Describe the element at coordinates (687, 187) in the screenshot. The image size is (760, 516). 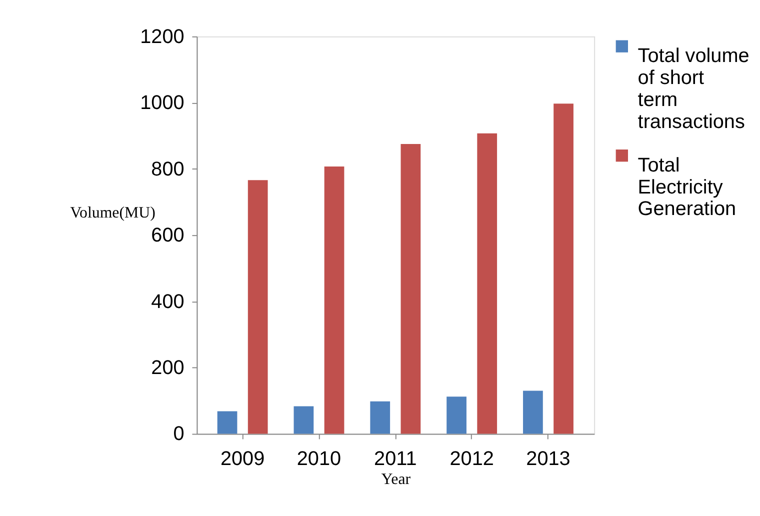
I see `legend-label: Total Electricity Generation` at that location.